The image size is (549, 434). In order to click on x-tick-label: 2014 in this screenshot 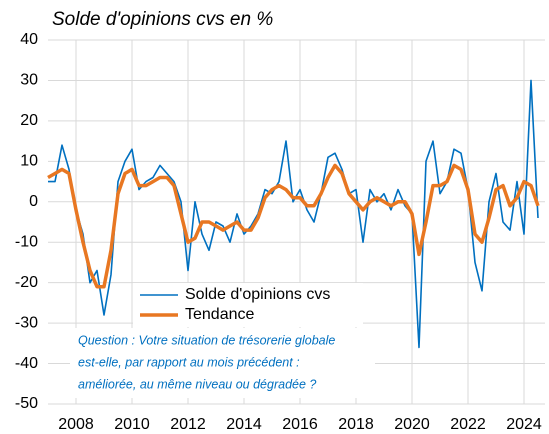, I will do `click(244, 424)`.